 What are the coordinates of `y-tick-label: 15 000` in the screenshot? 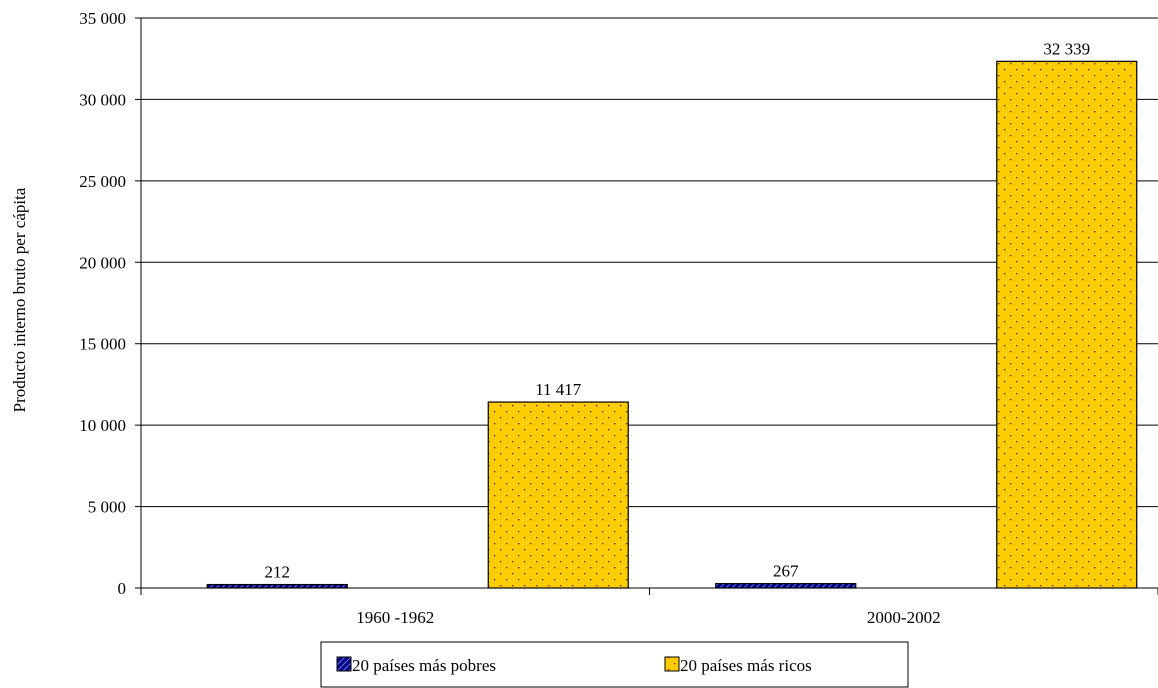 It's located at (102, 344).